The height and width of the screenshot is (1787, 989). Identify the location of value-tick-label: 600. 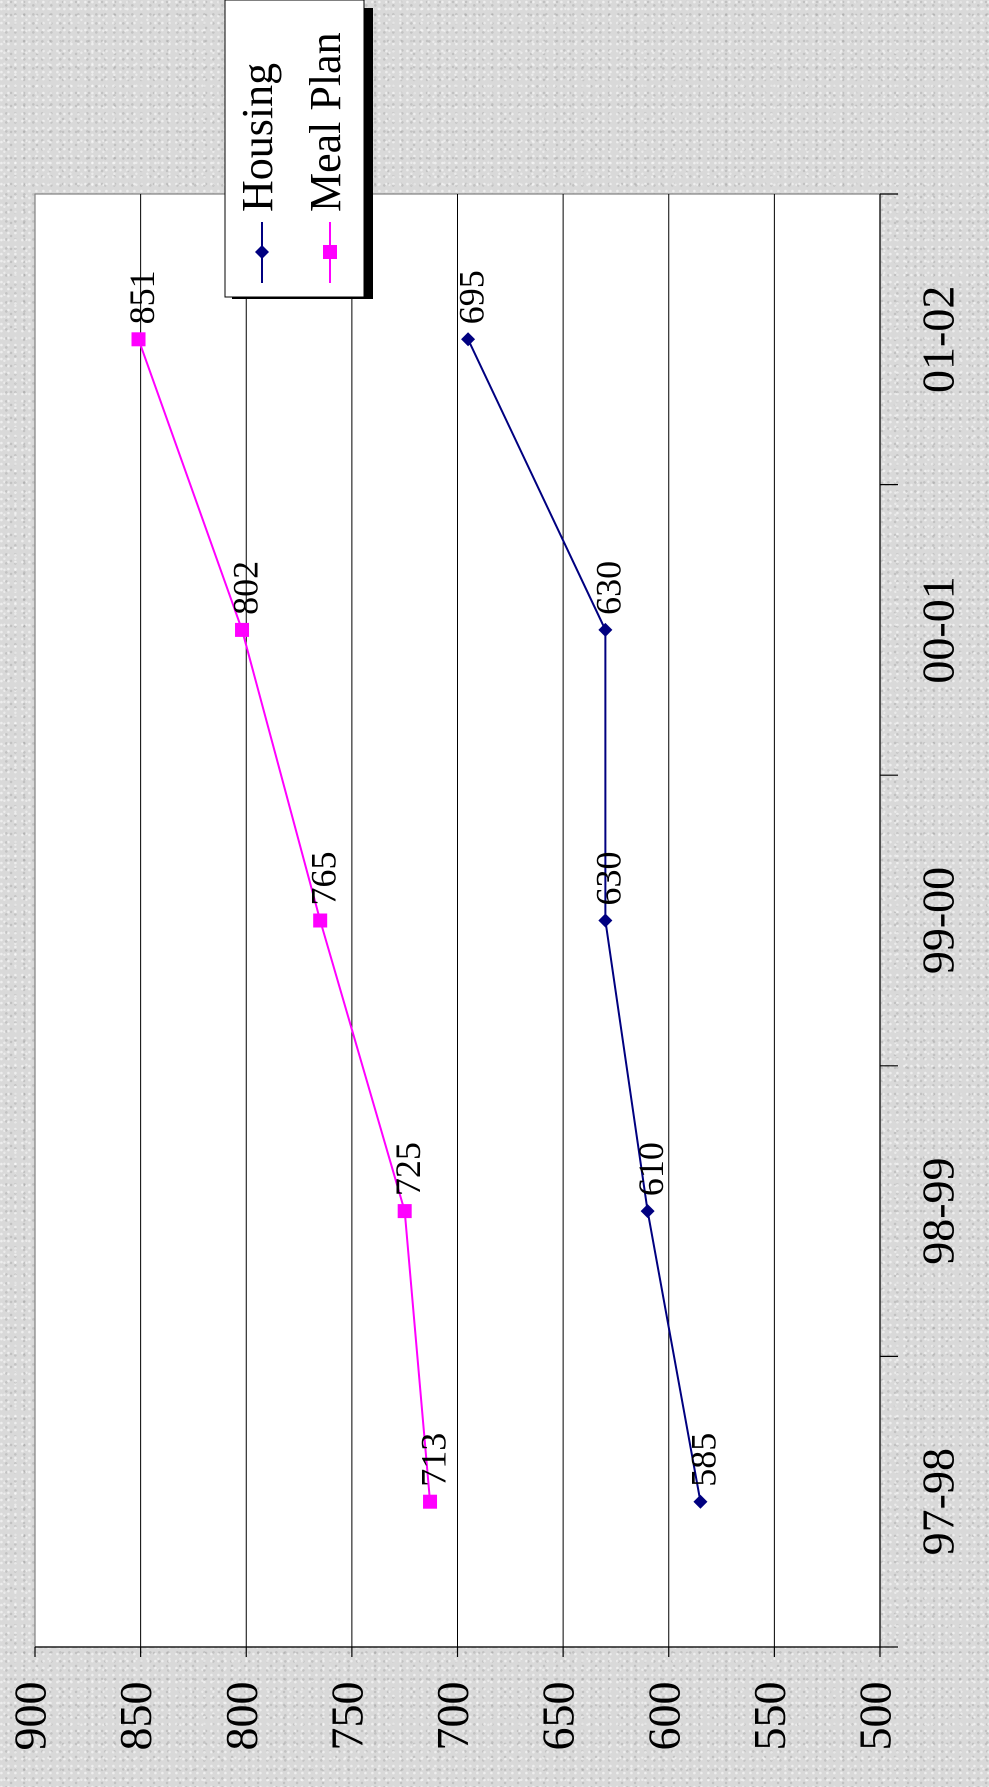
(663, 1716).